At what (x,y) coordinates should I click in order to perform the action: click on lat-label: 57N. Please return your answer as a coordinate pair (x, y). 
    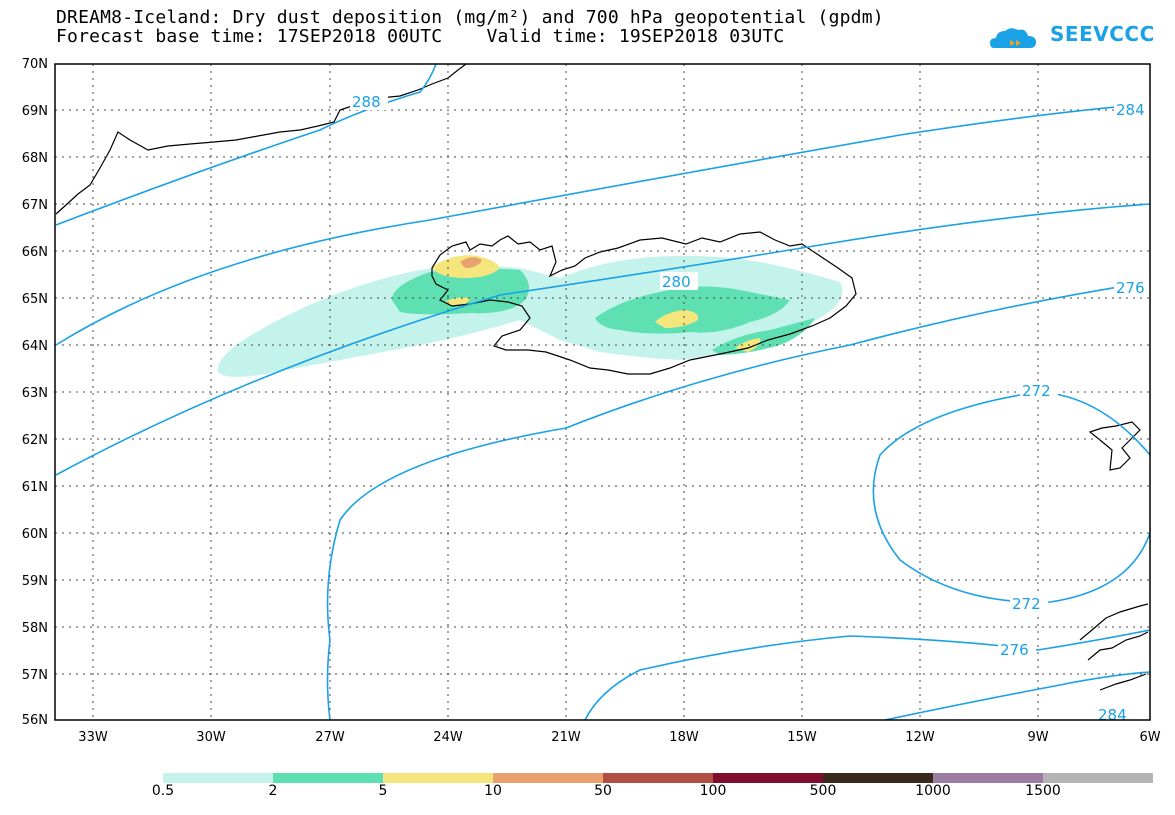
    Looking at the image, I should click on (35, 675).